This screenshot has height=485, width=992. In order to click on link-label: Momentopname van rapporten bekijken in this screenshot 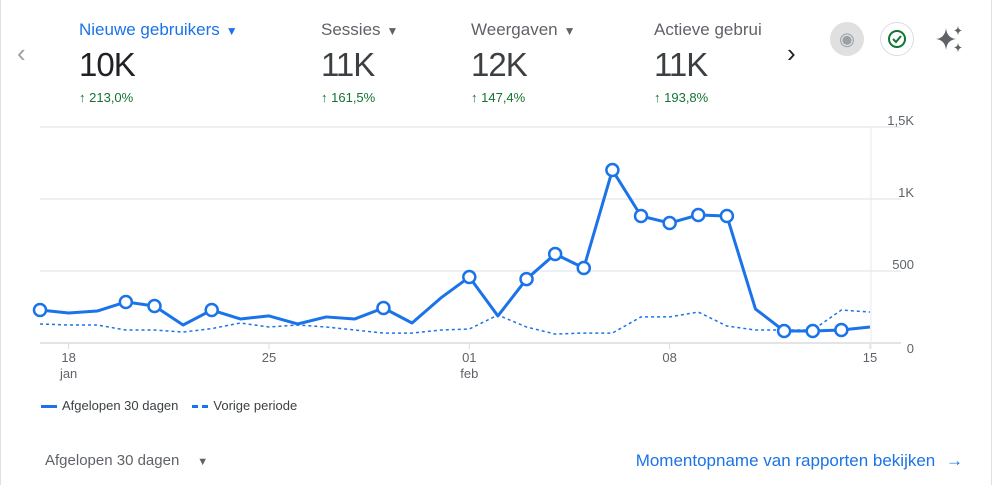, I will do `click(785, 460)`.